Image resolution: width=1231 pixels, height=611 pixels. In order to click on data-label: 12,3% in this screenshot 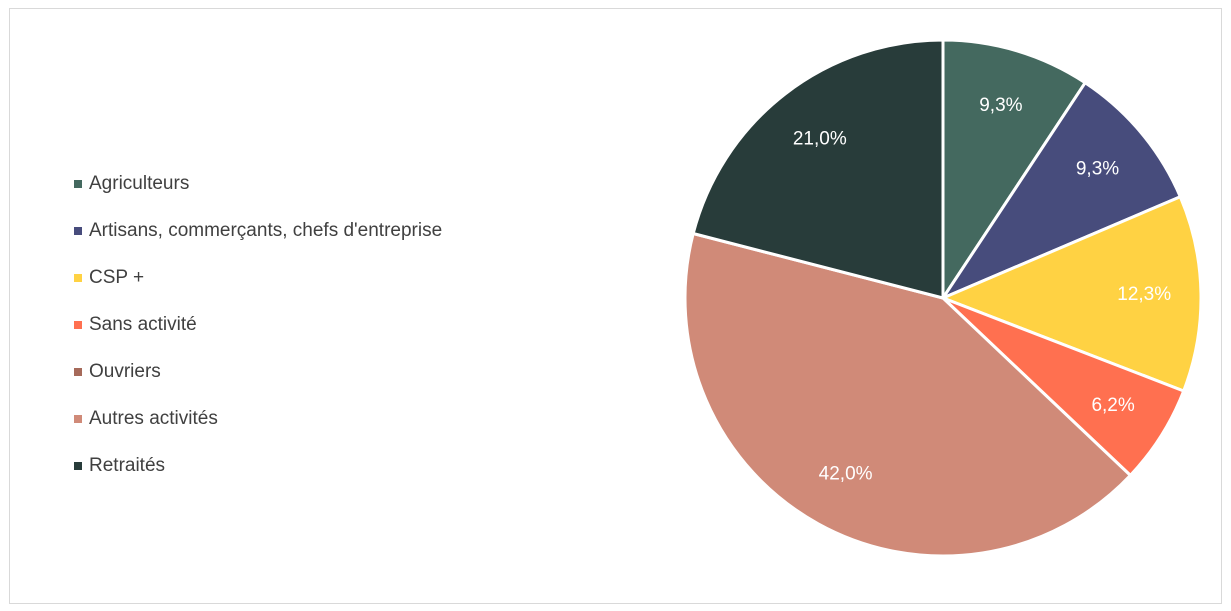, I will do `click(1144, 294)`.